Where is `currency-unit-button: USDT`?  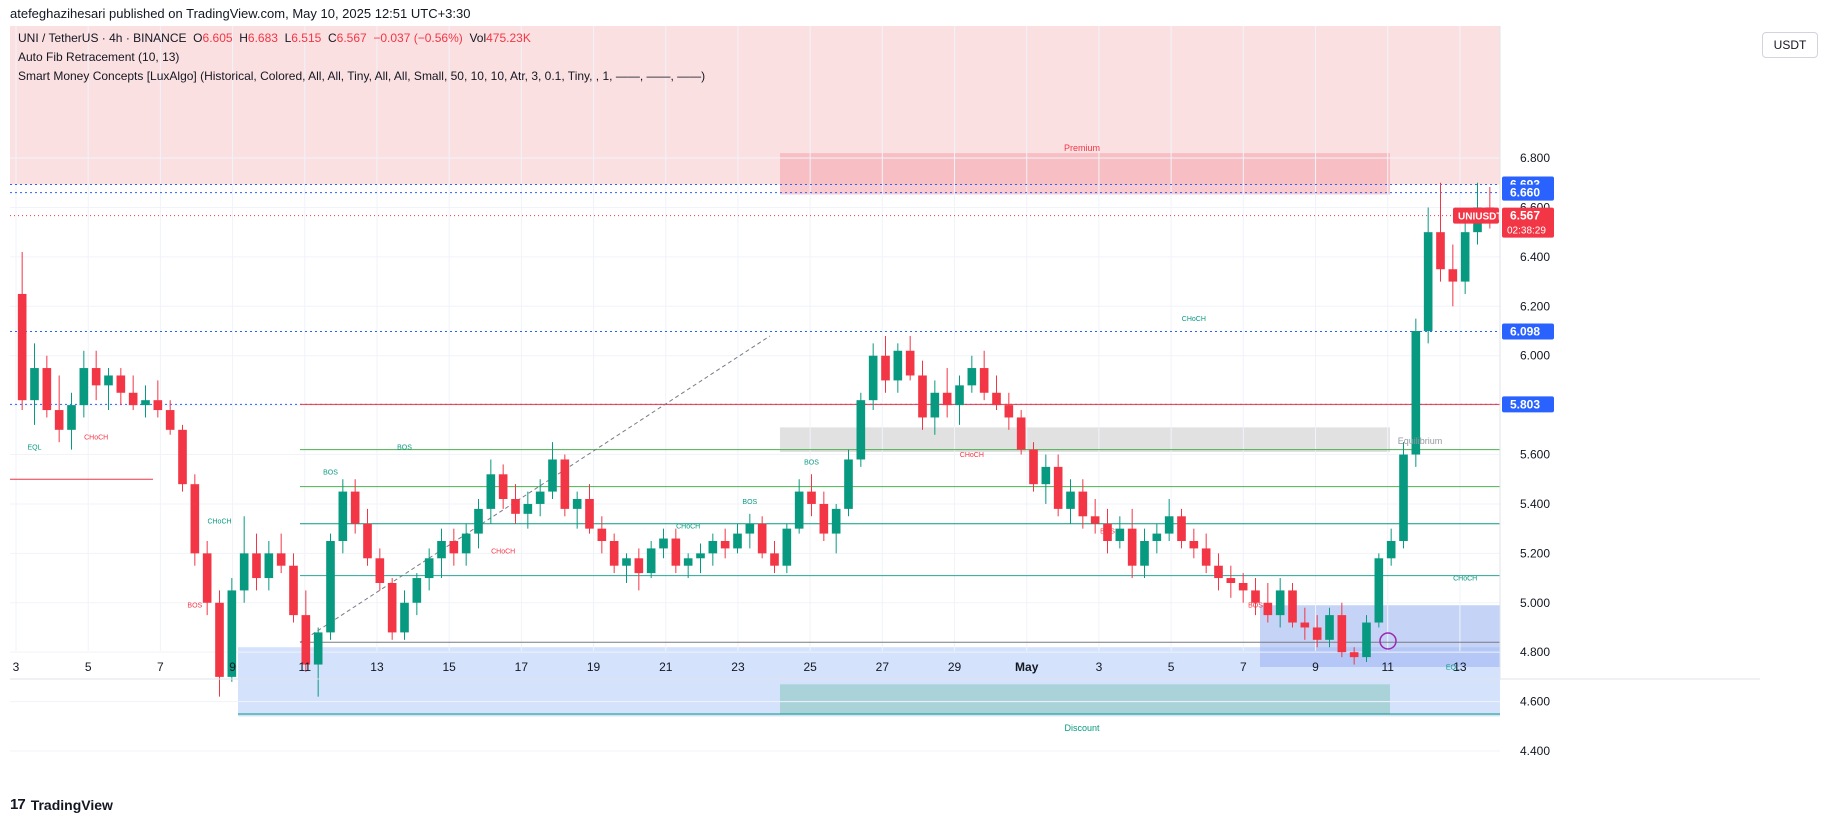 currency-unit-button: USDT is located at coordinates (1790, 45).